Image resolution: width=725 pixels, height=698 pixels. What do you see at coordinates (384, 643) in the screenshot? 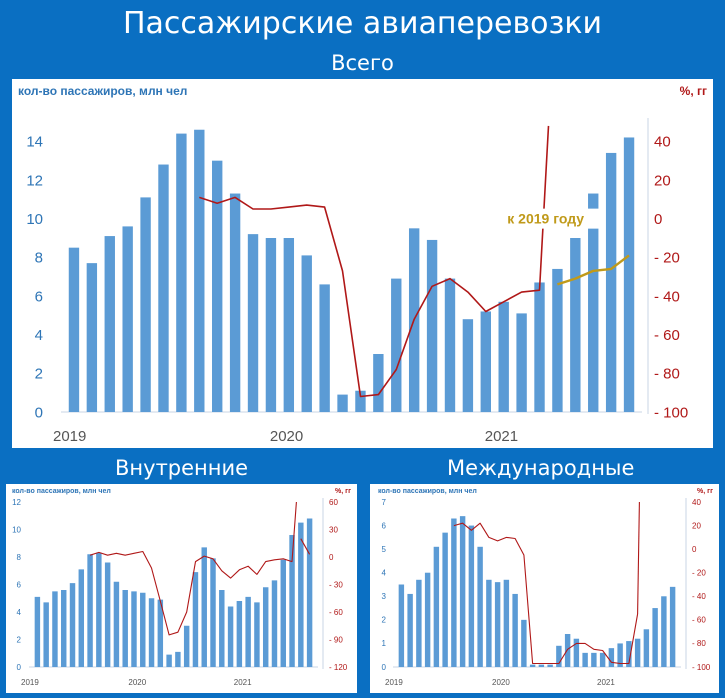
I see `left-tick-label: 1` at bounding box center [384, 643].